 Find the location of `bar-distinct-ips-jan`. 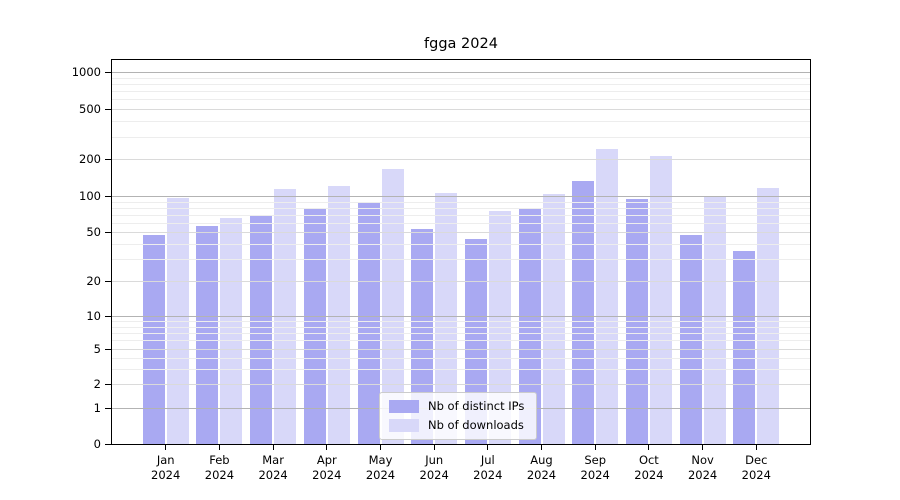

bar-distinct-ips-jan is located at coordinates (153, 339).